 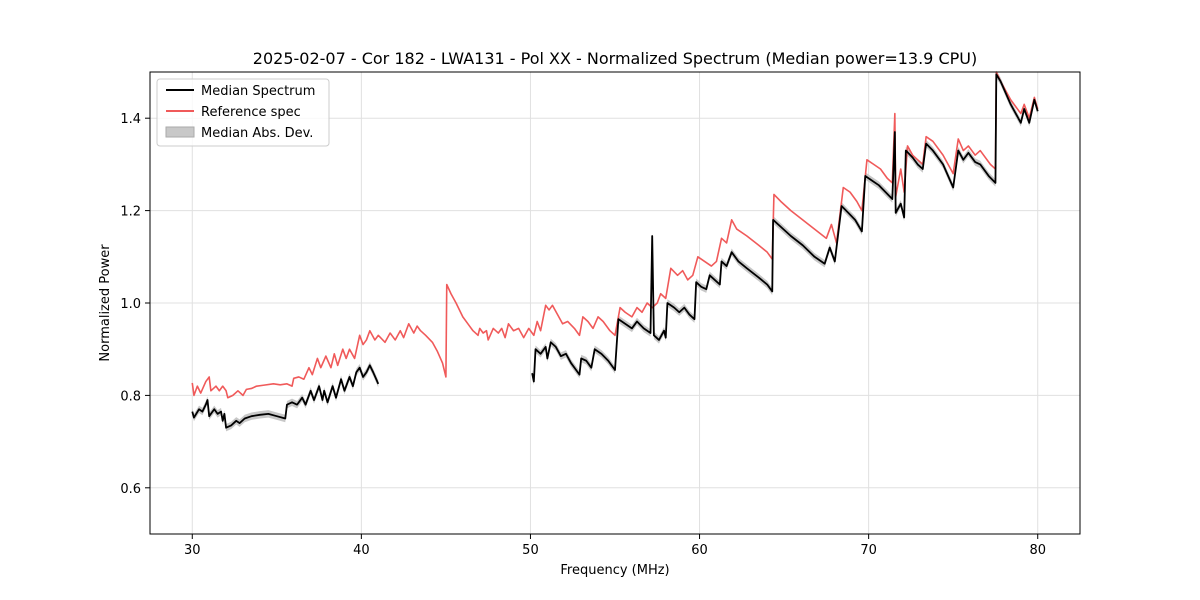 What do you see at coordinates (285, 396) in the screenshot?
I see `median-spectrum-line` at bounding box center [285, 396].